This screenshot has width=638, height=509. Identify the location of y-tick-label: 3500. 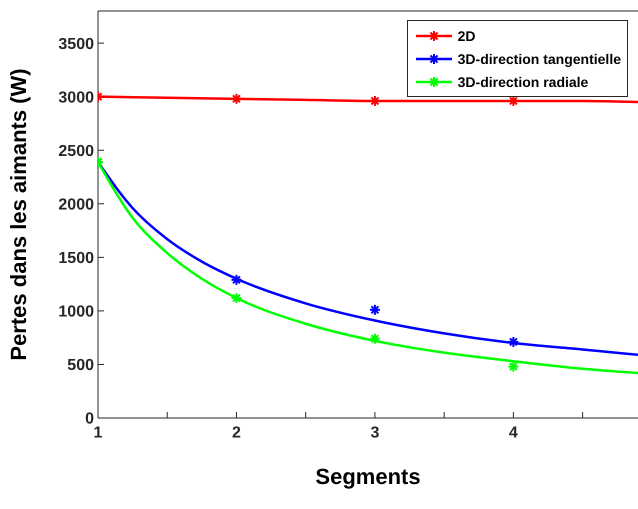
(76, 44).